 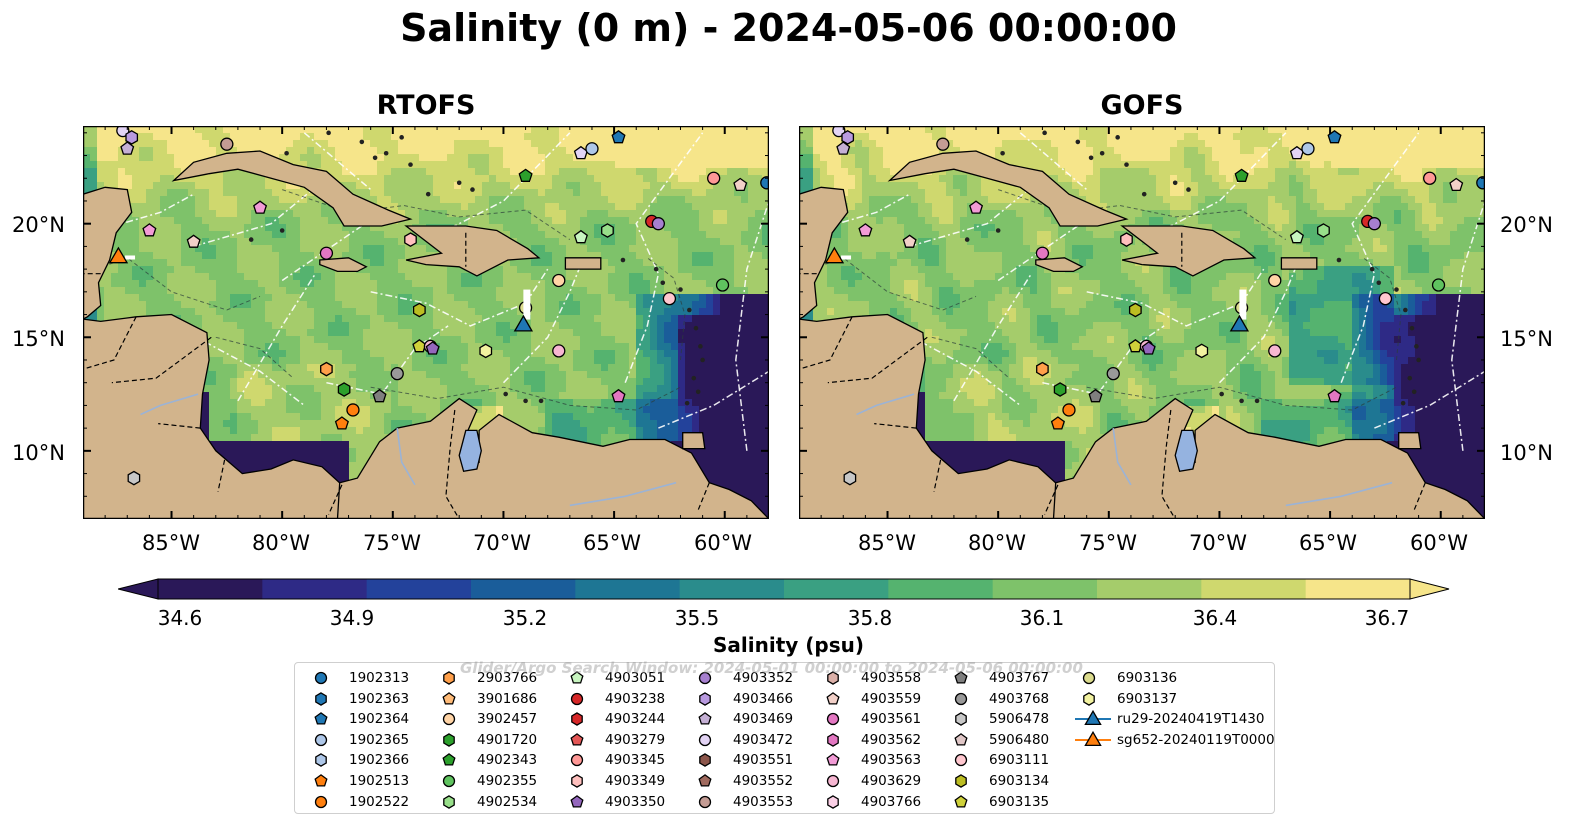 What do you see at coordinates (1019, 781) in the screenshot?
I see `legend-label: 6903134` at bounding box center [1019, 781].